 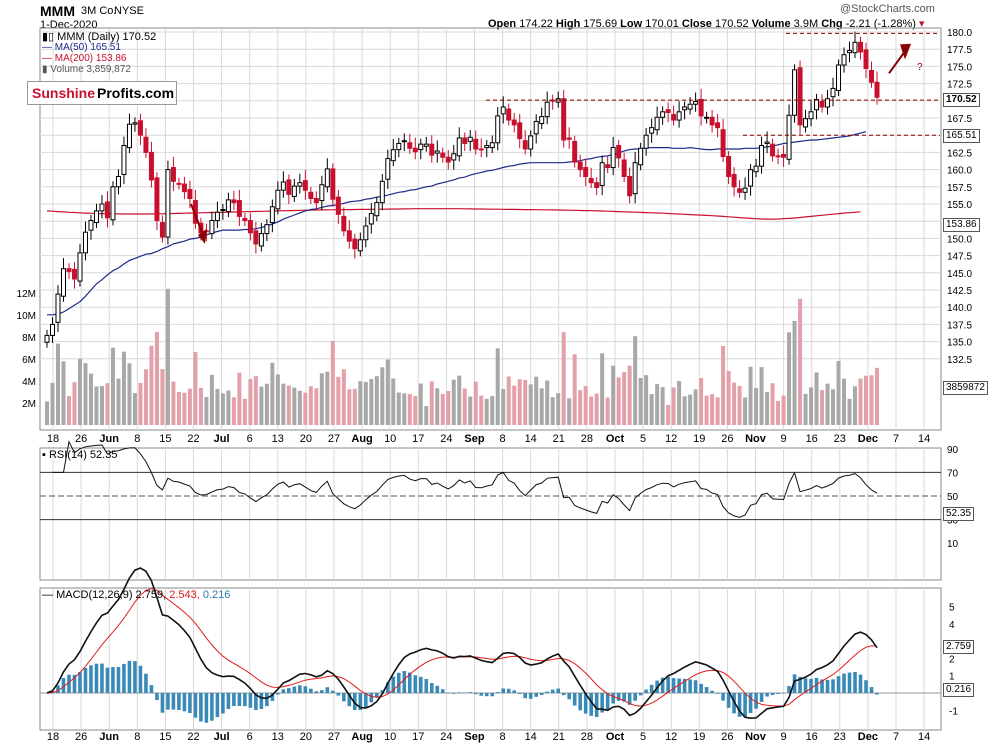 What do you see at coordinates (47, 58) in the screenshot?
I see `line-icon: —` at bounding box center [47, 58].